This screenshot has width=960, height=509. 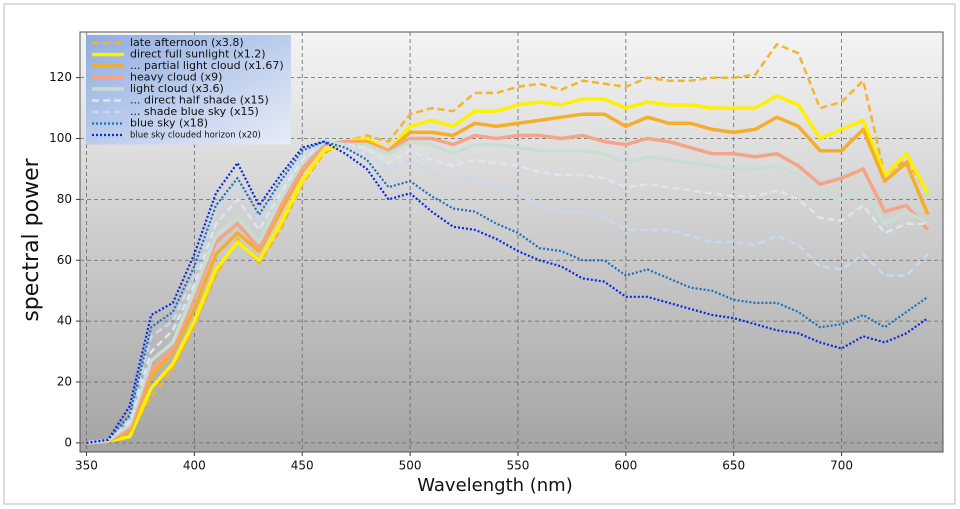 What do you see at coordinates (199, 100) in the screenshot?
I see `legend-label: ... direct half shade (x15)` at bounding box center [199, 100].